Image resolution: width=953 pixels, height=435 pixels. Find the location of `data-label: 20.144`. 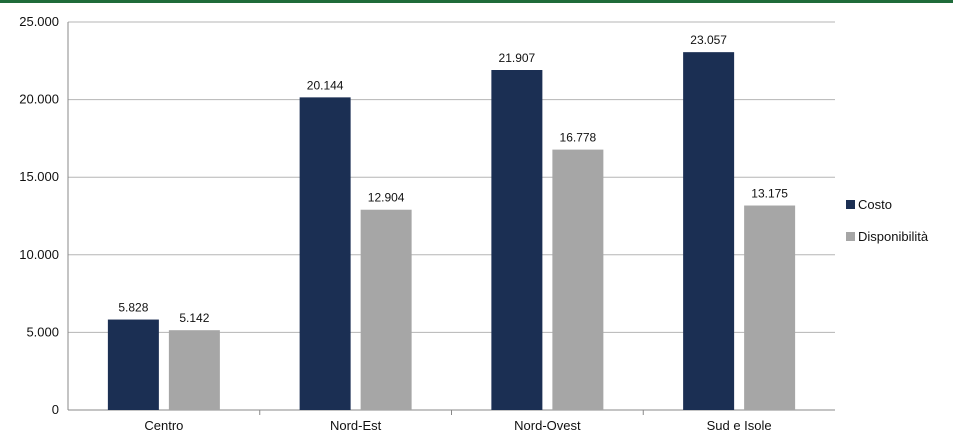

data-label: 20.144 is located at coordinates (325, 85).